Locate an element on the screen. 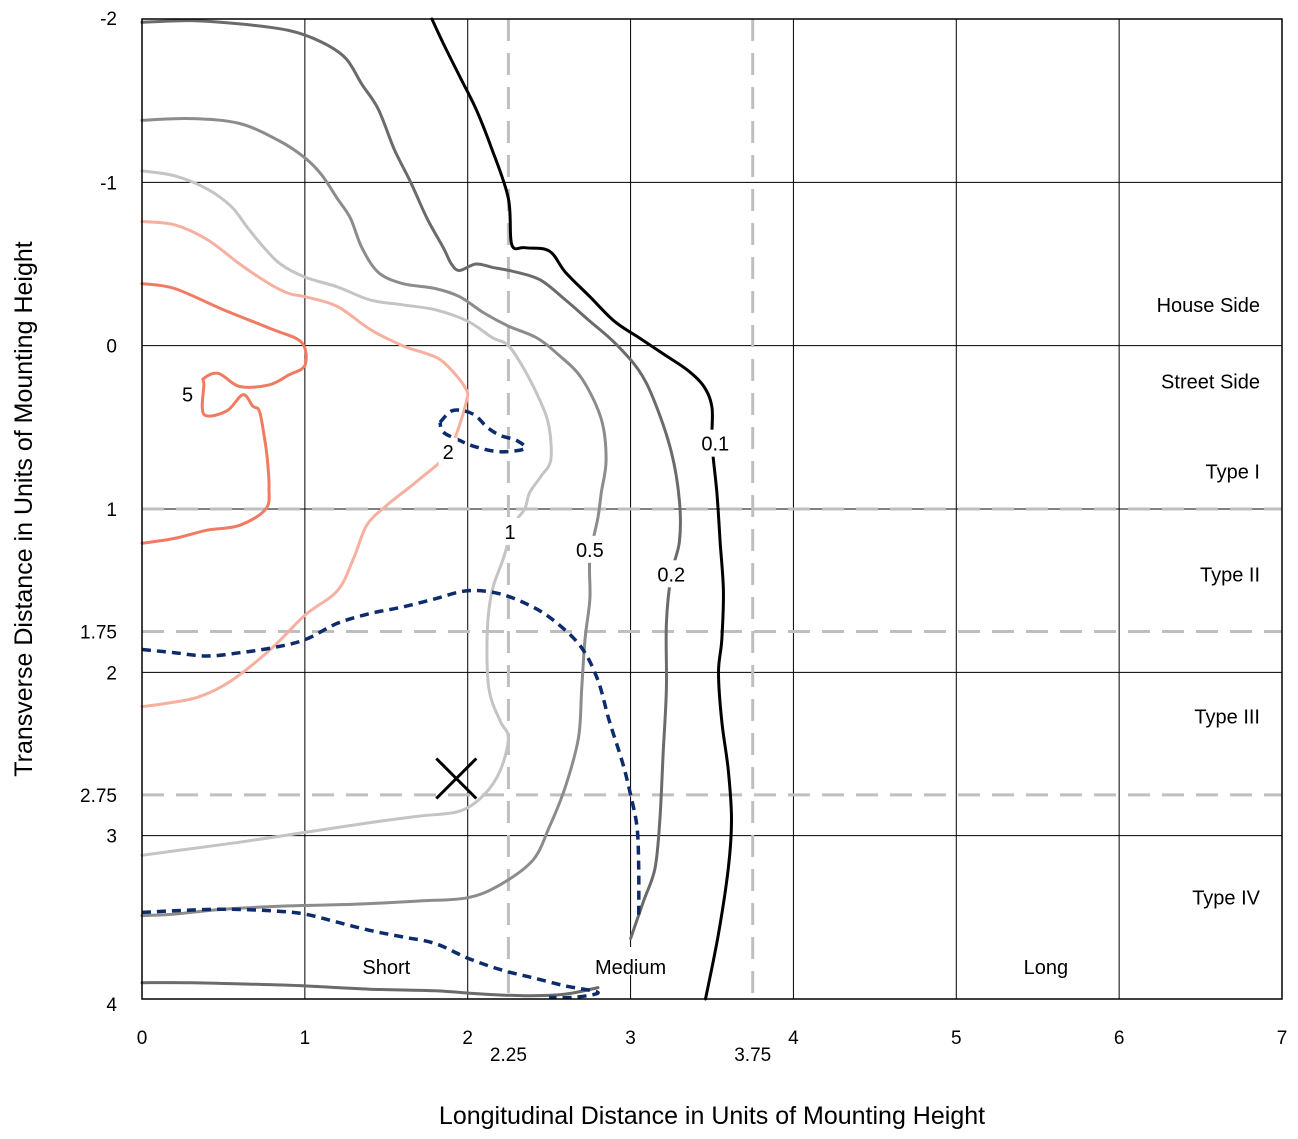 Image resolution: width=1298 pixels, height=1139 pixels. contour-label-2: 2 is located at coordinates (448, 453).